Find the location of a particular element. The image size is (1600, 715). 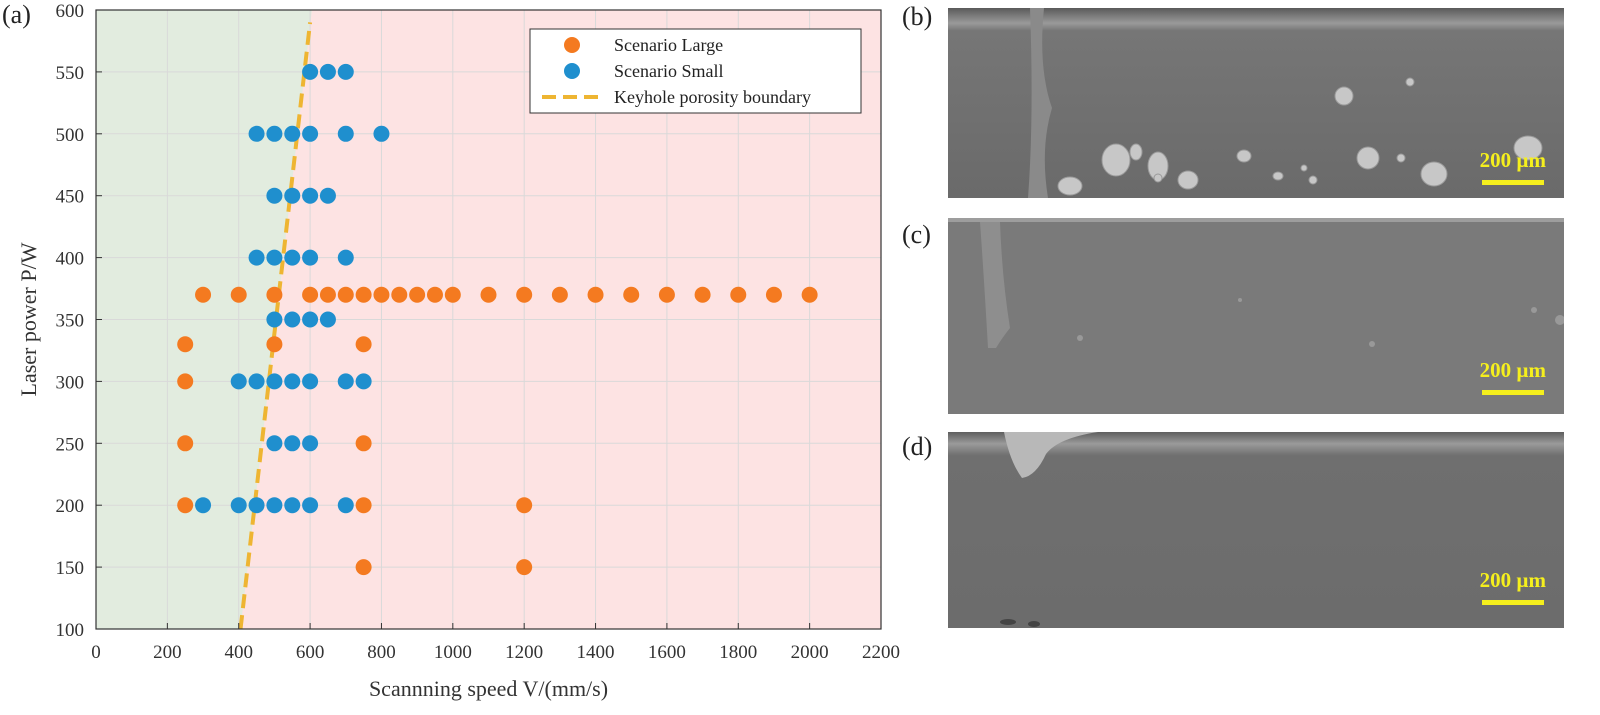

micrograph-b: 200 µm is located at coordinates (1256, 103).